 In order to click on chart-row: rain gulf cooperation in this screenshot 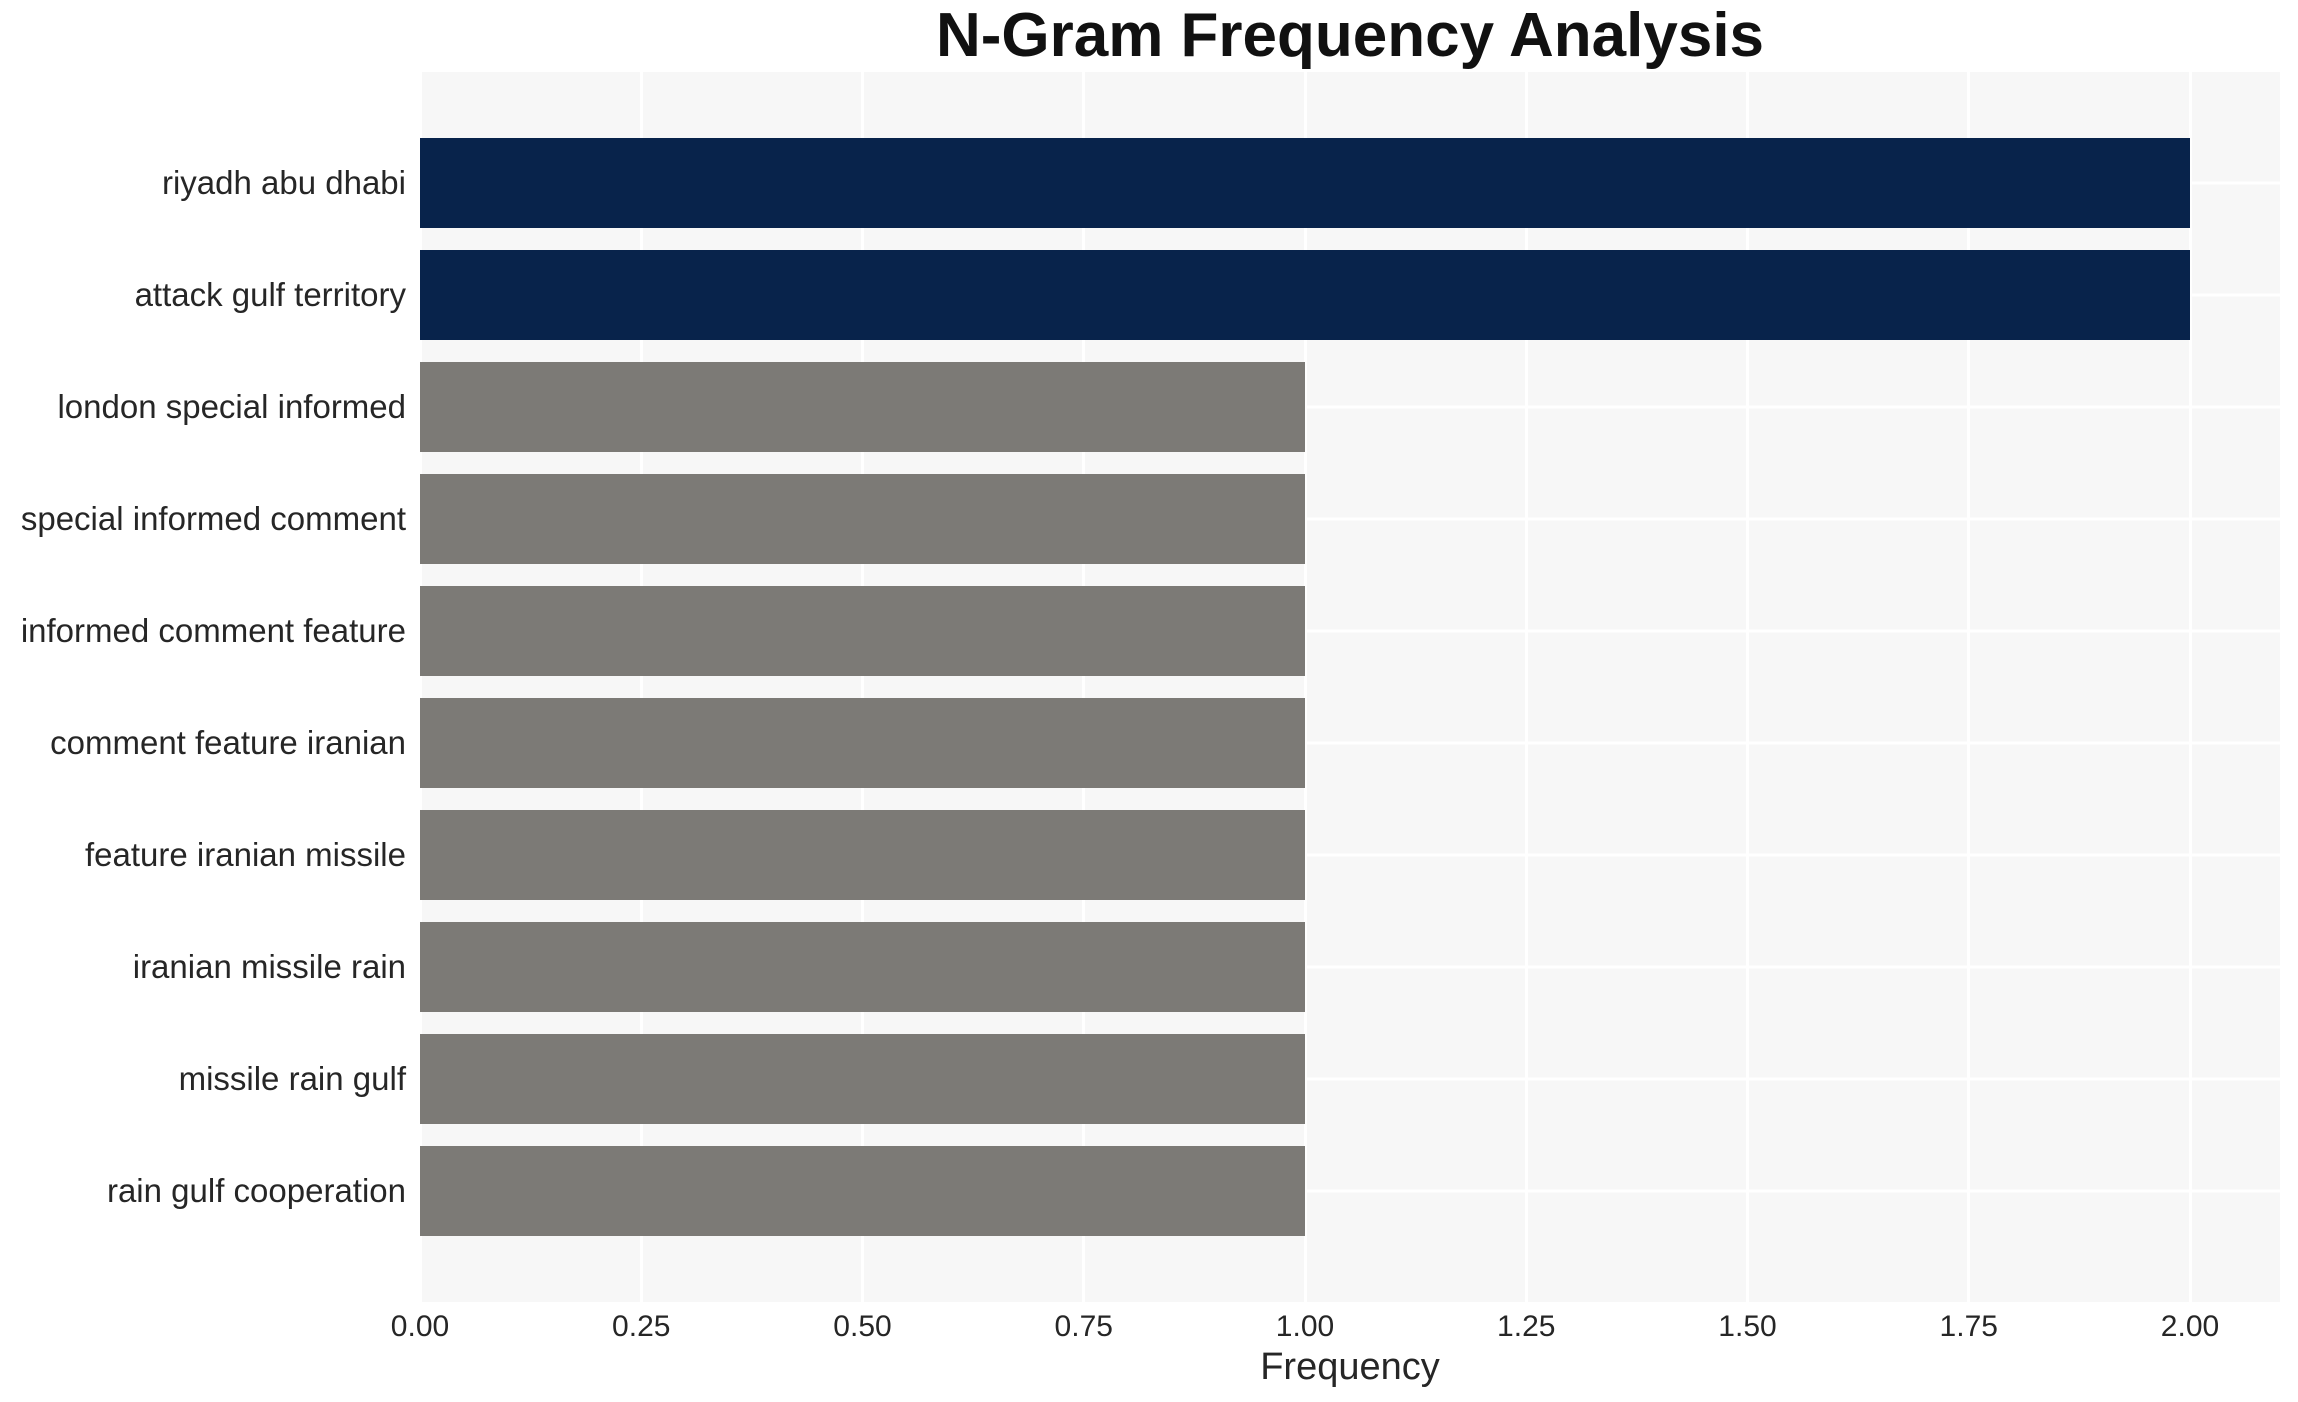, I will do `click(1140, 1191)`.